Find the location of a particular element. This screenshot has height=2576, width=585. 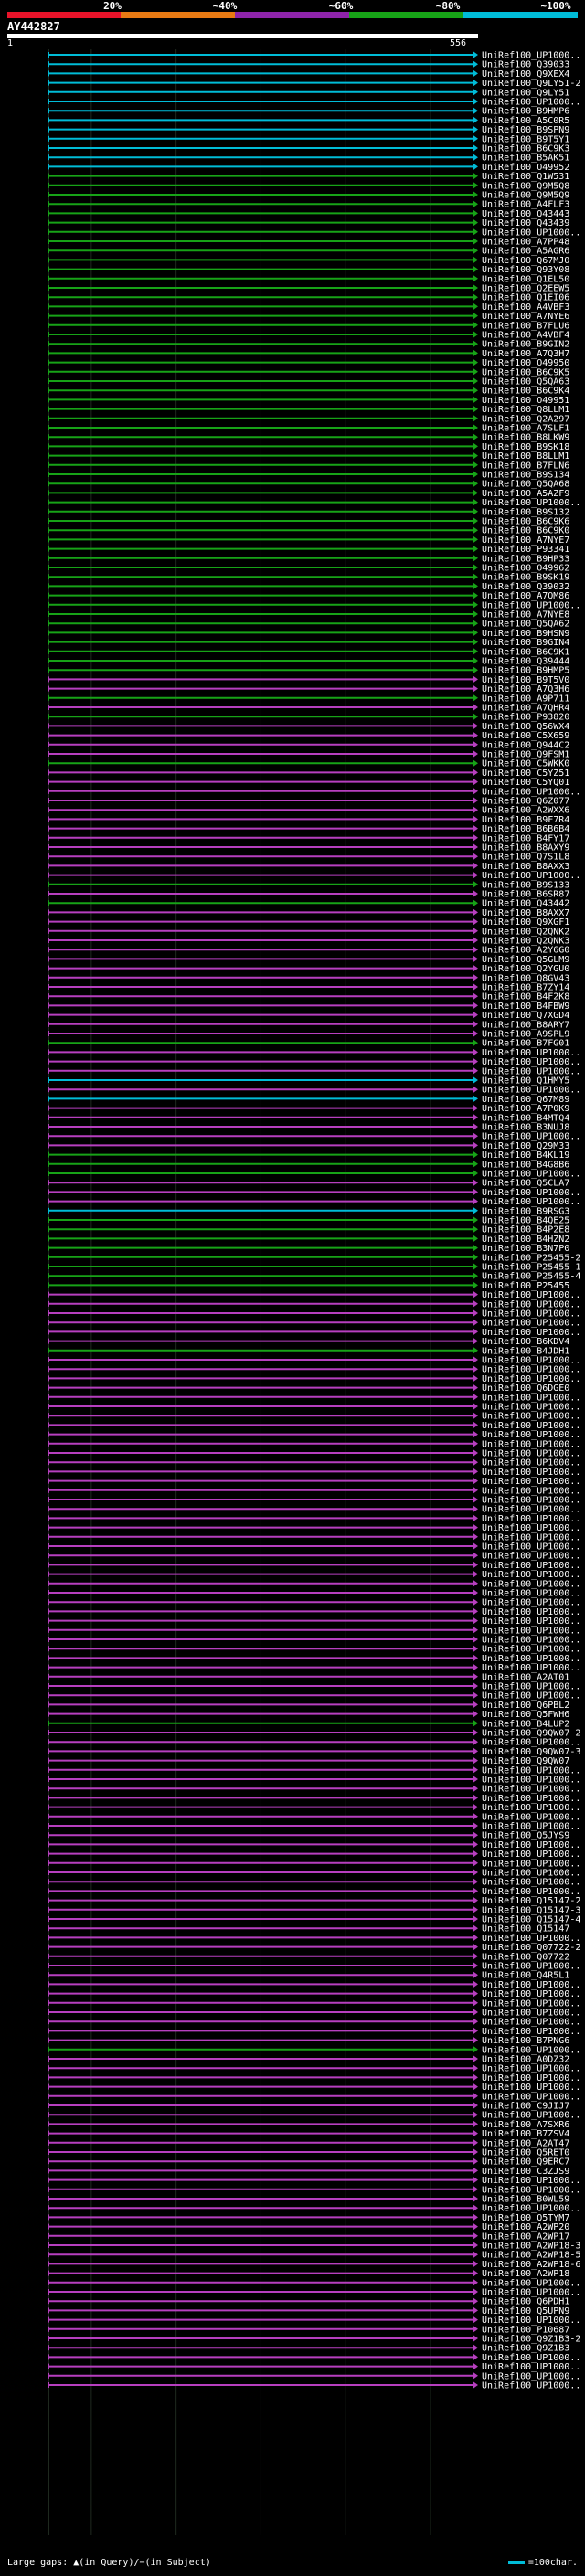

hit-label: UniRef100_A2WP17 is located at coordinates (525, 2236).